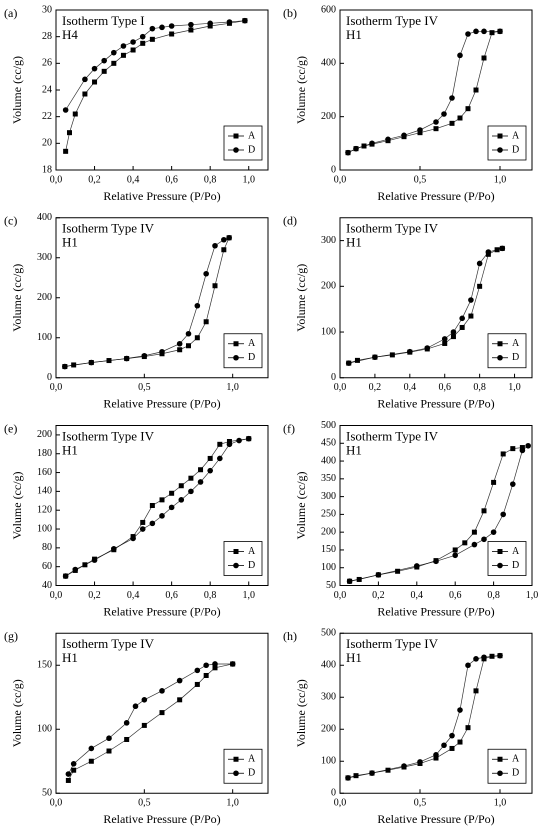 The height and width of the screenshot is (831, 550). What do you see at coordinates (44, 472) in the screenshot?
I see `y-tick-label: 160` at bounding box center [44, 472].